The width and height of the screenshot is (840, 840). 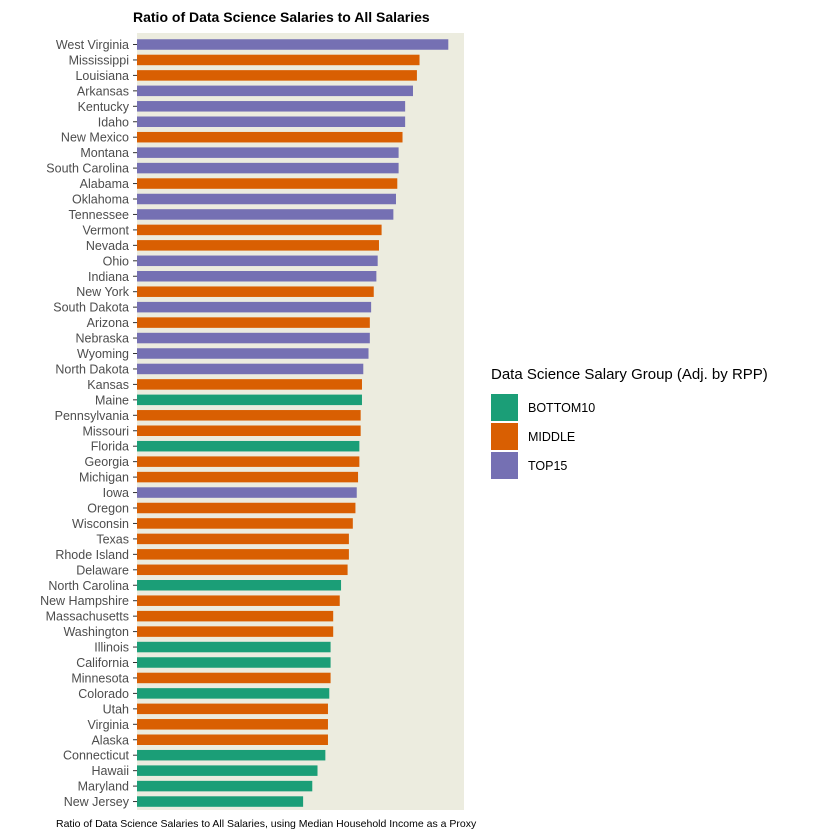 I want to click on category-label-oklahoma: Oklahoma, so click(x=100, y=200).